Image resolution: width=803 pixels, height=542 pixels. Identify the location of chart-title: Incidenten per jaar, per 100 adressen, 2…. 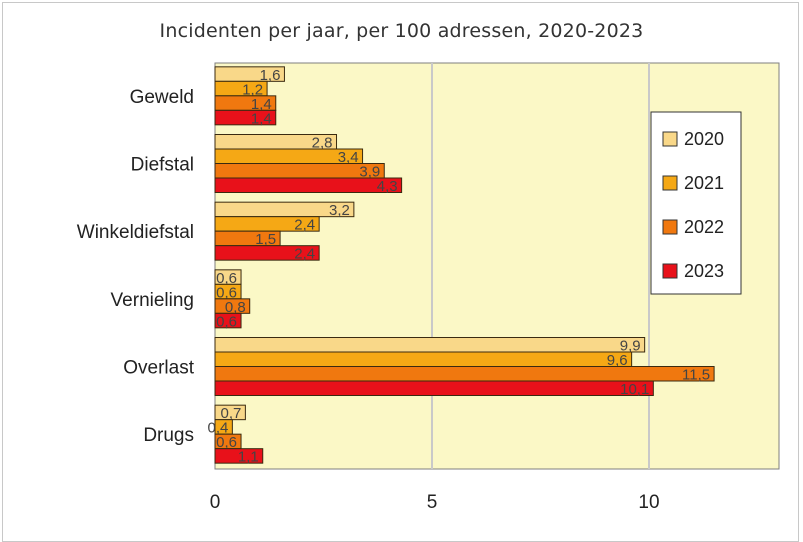
(401, 31).